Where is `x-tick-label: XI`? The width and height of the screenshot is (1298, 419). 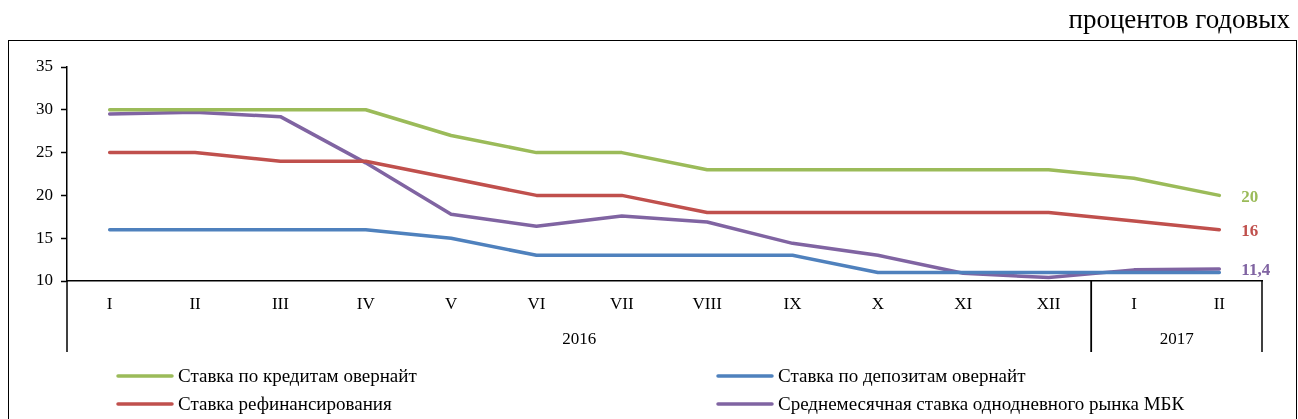 x-tick-label: XI is located at coordinates (963, 303).